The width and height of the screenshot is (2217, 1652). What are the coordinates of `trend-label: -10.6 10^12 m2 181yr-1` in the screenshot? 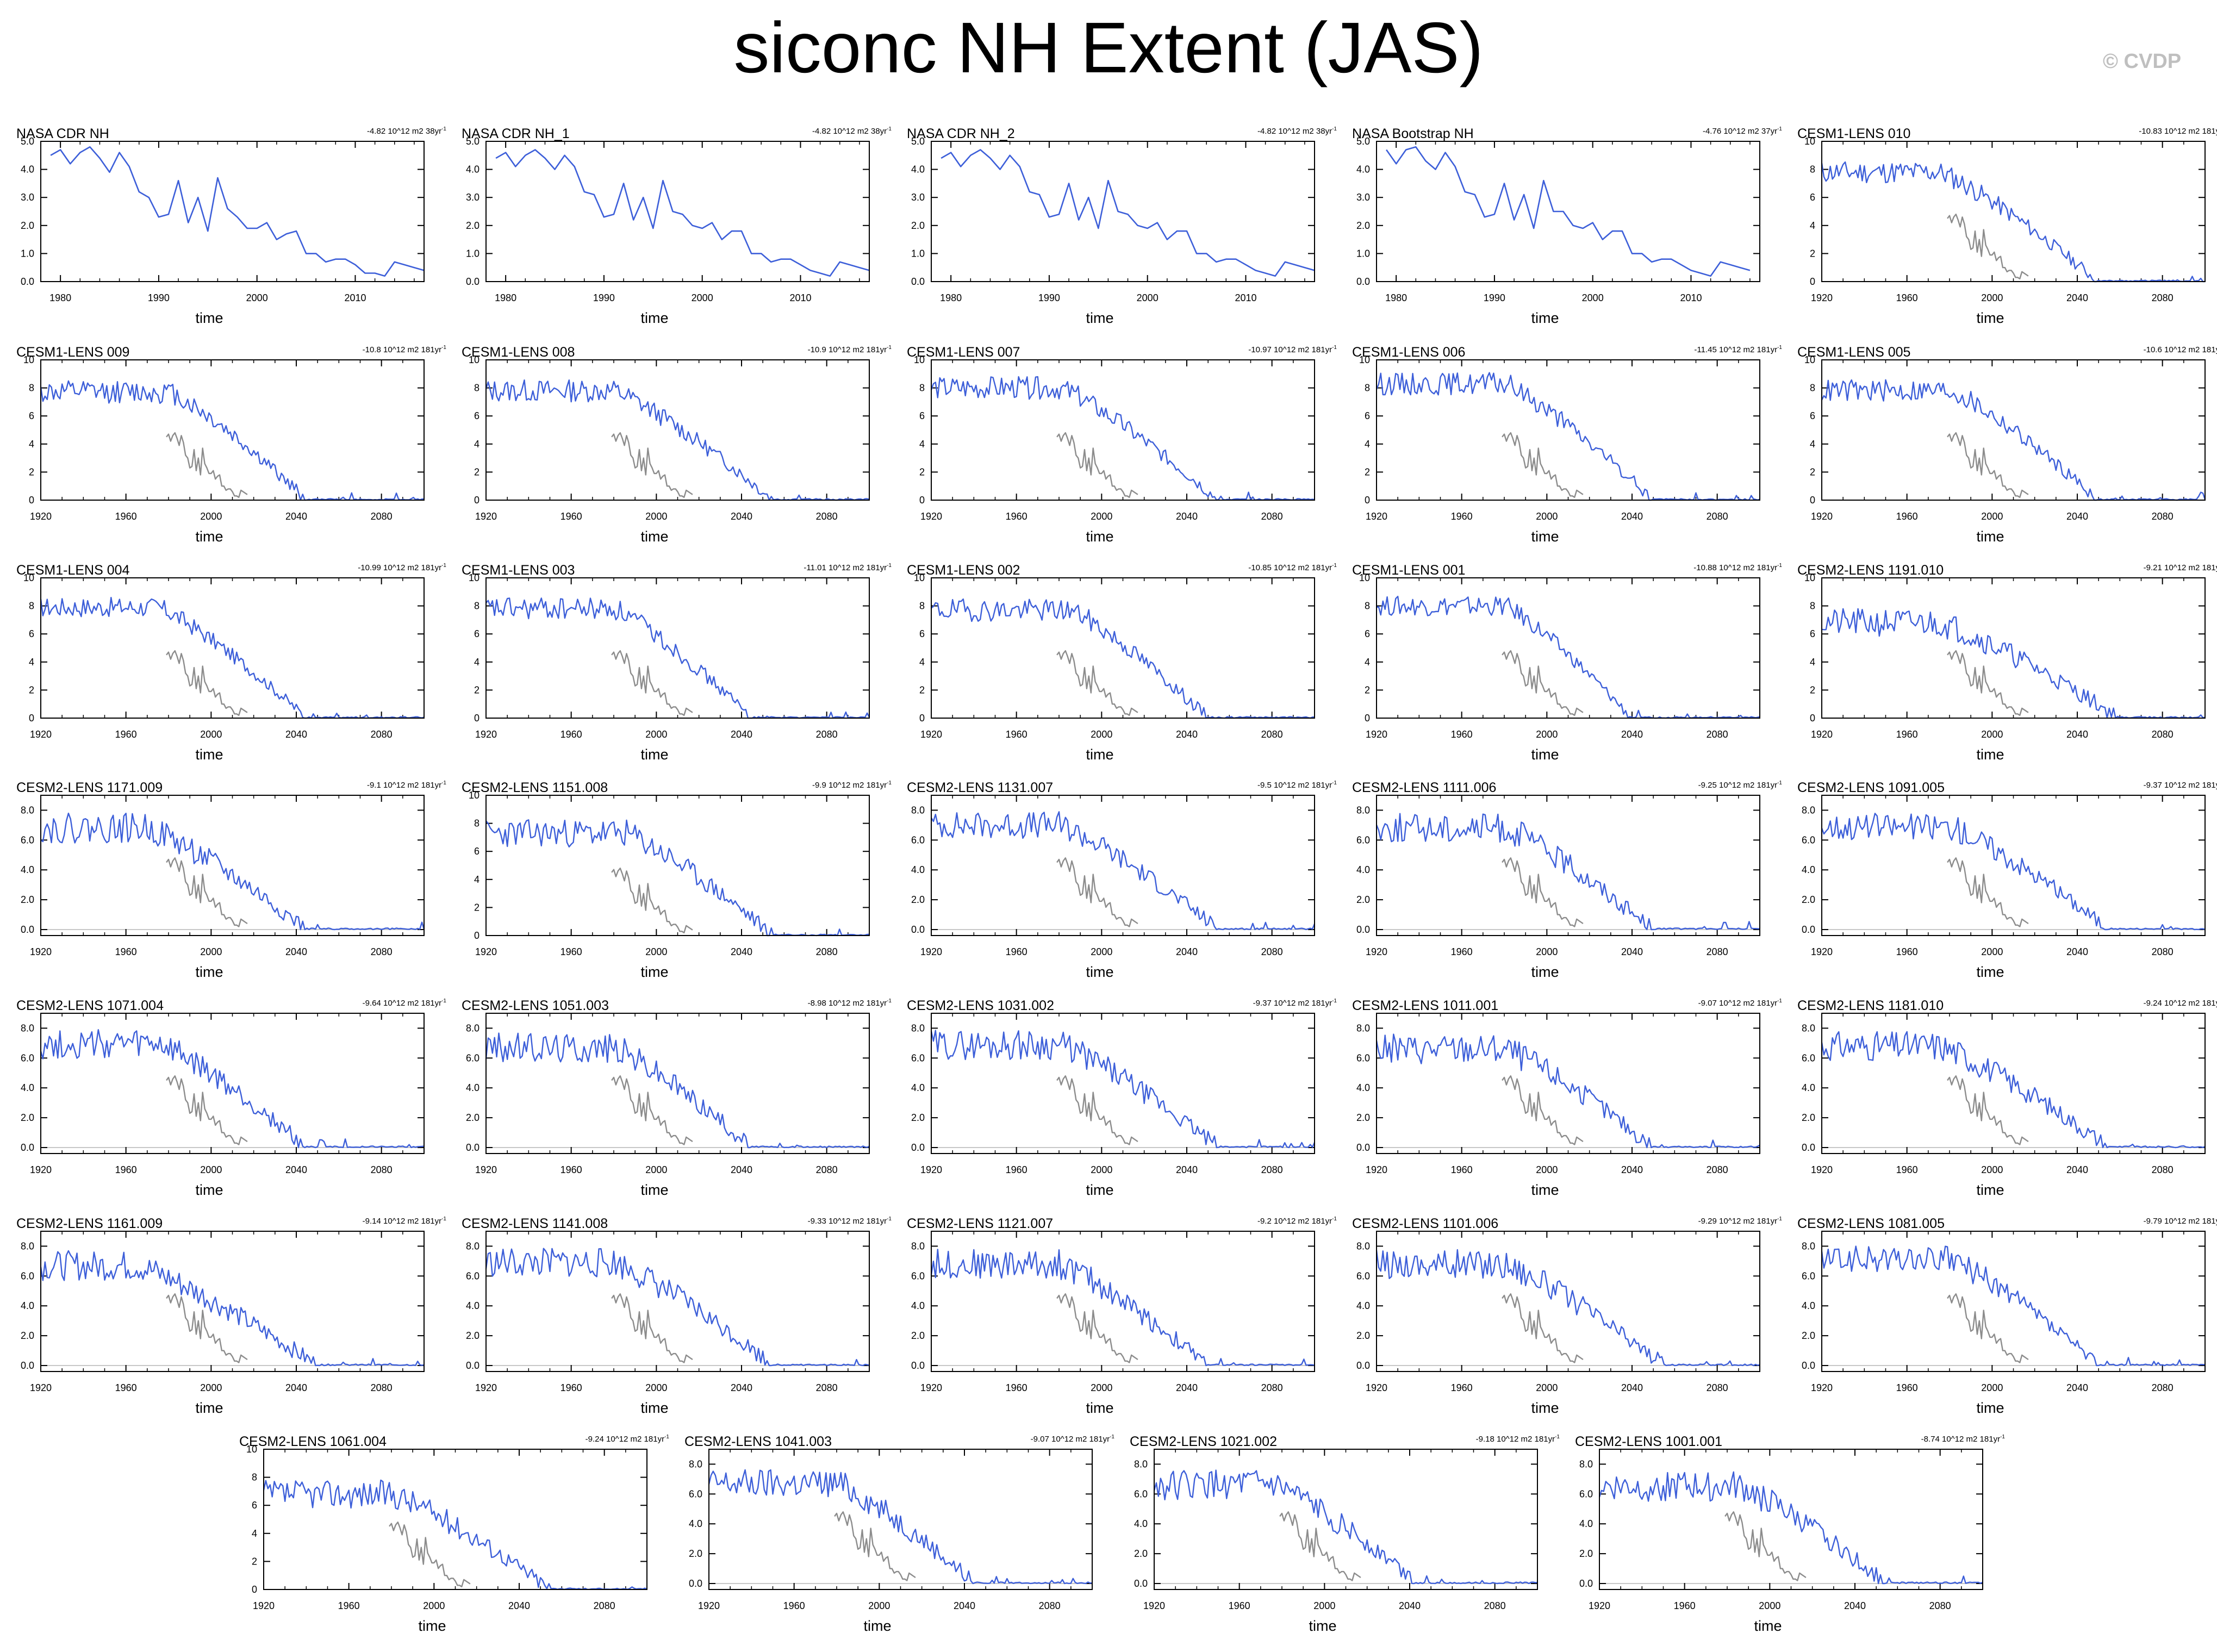 It's located at (2180, 349).